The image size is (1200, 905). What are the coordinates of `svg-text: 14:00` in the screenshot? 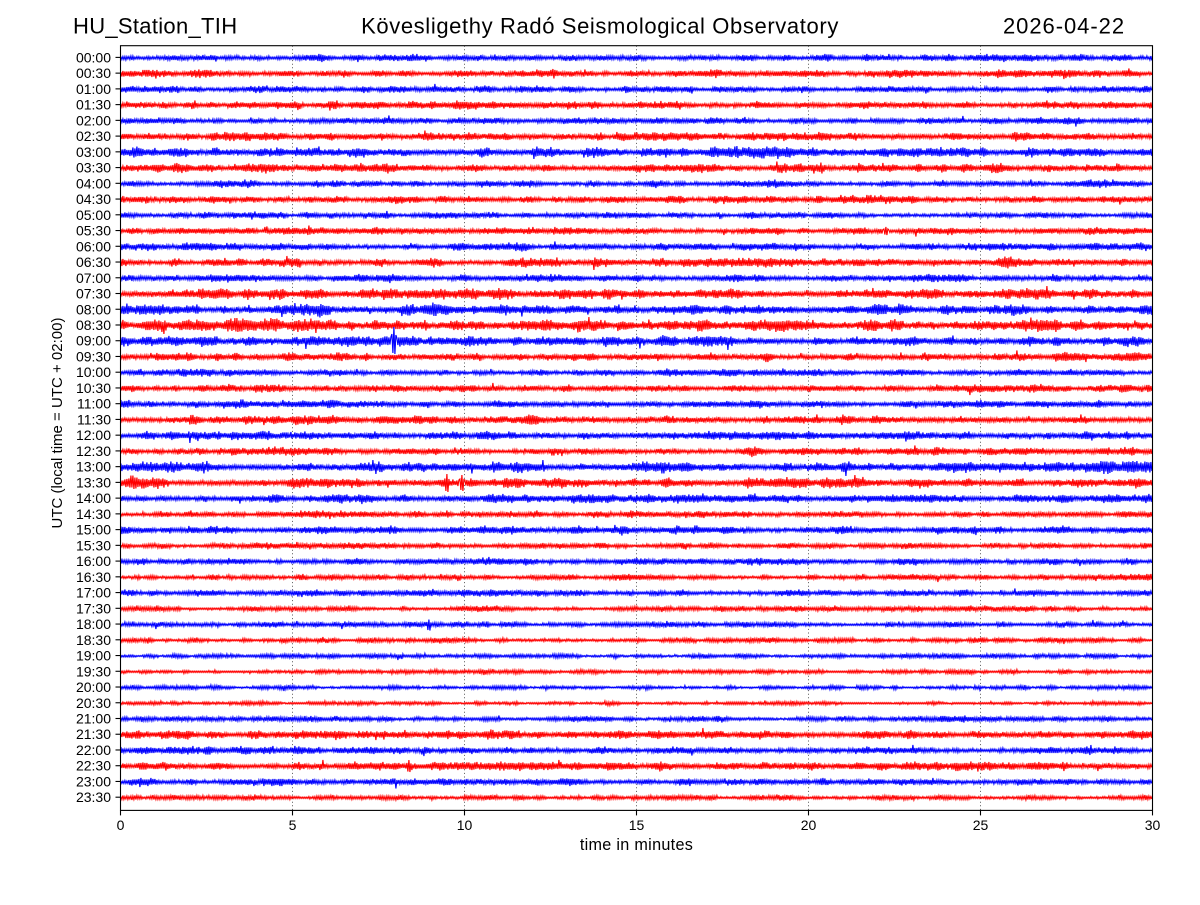 It's located at (93, 498).